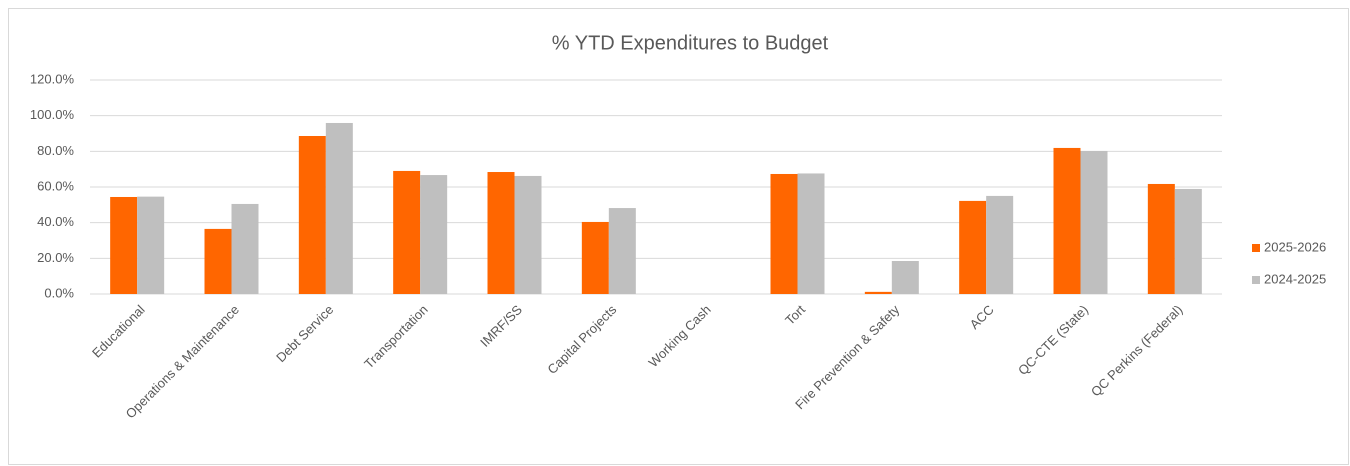 This screenshot has height=466, width=1350. I want to click on y-tick-label: 100.0%, so click(52, 114).